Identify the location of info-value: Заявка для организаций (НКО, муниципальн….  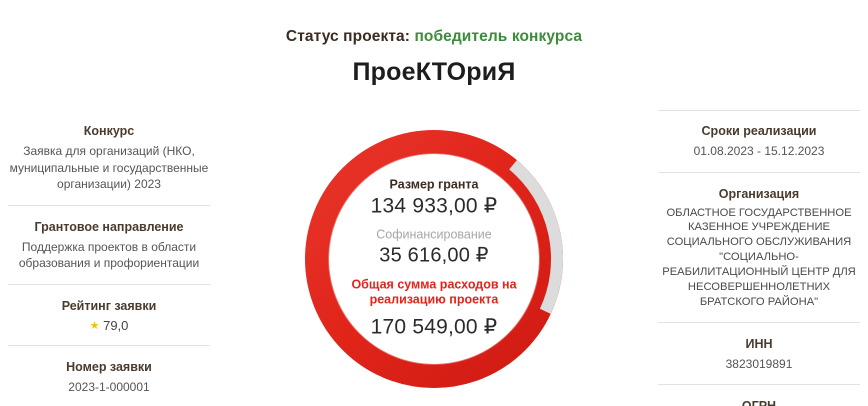
(109, 168).